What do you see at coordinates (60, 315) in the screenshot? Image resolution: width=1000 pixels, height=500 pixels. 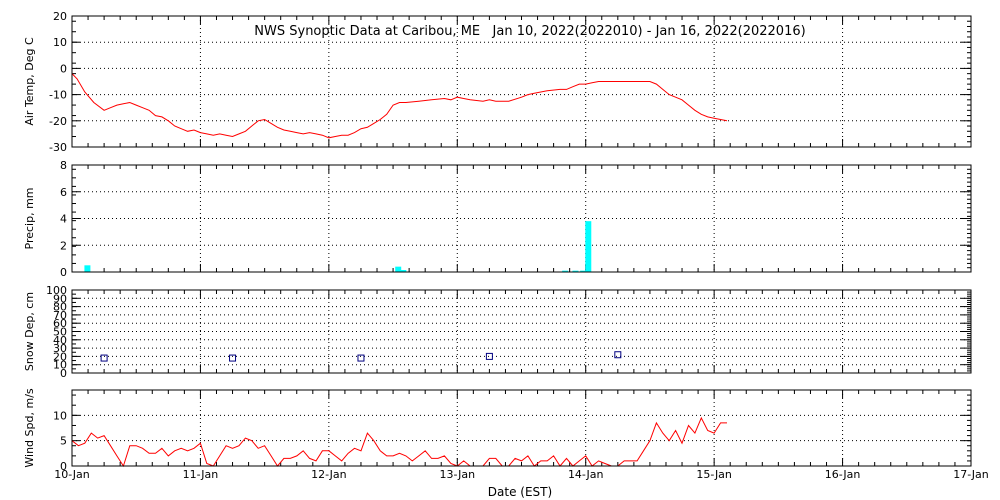 I see `y-tick-label: 70` at bounding box center [60, 315].